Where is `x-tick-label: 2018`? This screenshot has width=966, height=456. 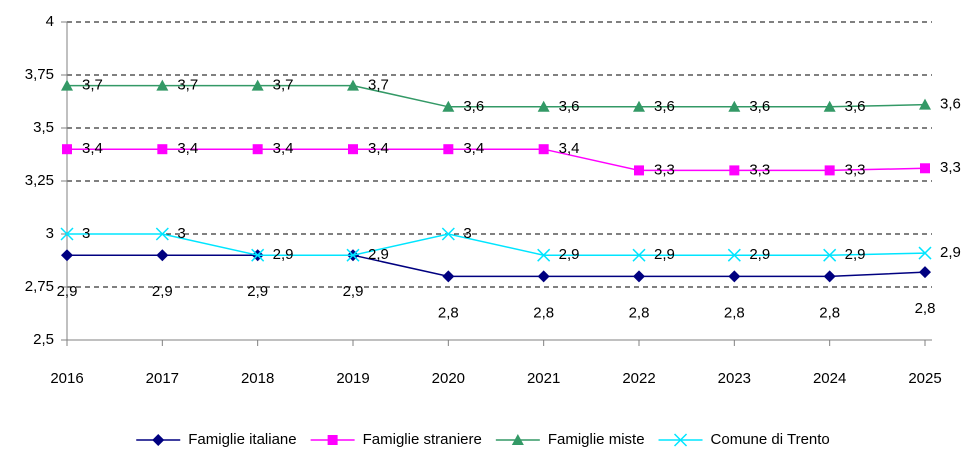 x-tick-label: 2018 is located at coordinates (257, 378).